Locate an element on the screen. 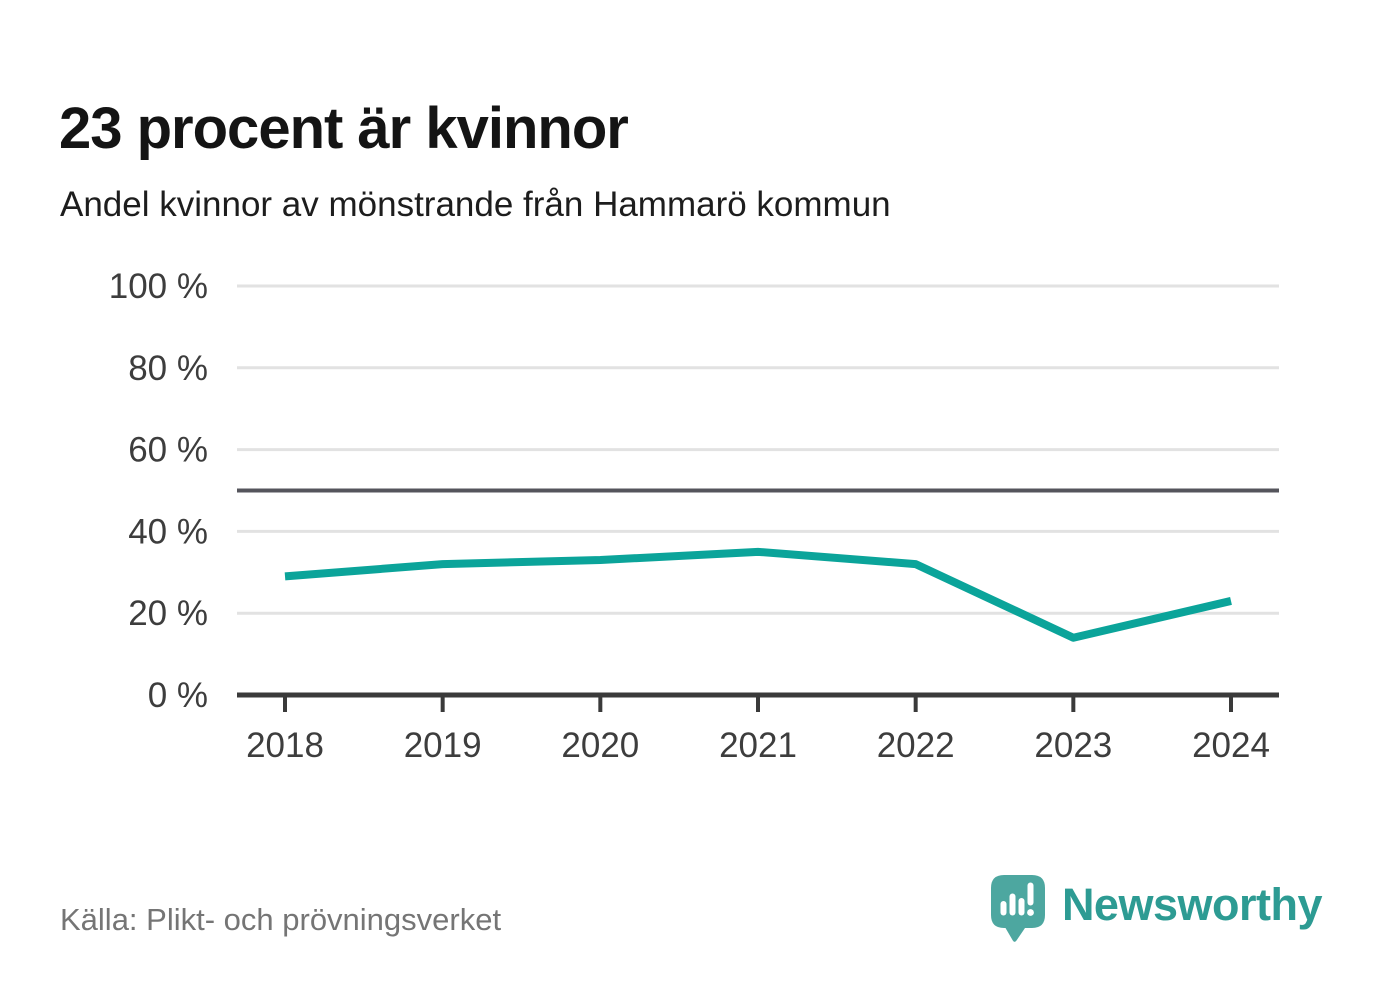 The image size is (1382, 999). y-tick-label: 0 % is located at coordinates (178, 695).